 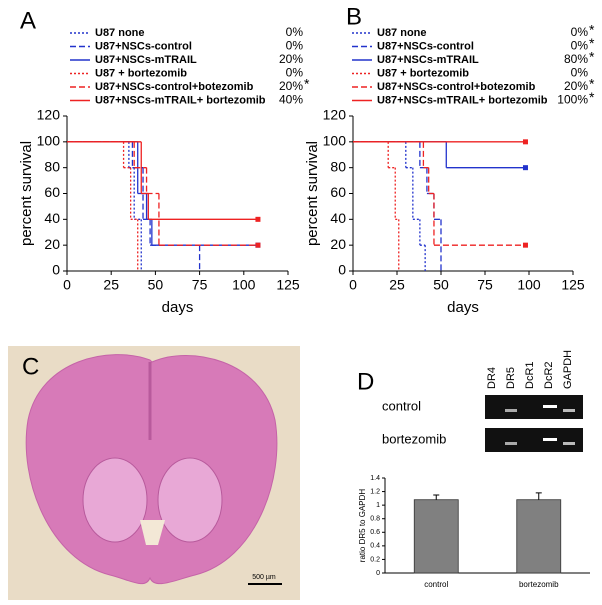 I want to click on final-survival-label: 40%, so click(x=291, y=100).